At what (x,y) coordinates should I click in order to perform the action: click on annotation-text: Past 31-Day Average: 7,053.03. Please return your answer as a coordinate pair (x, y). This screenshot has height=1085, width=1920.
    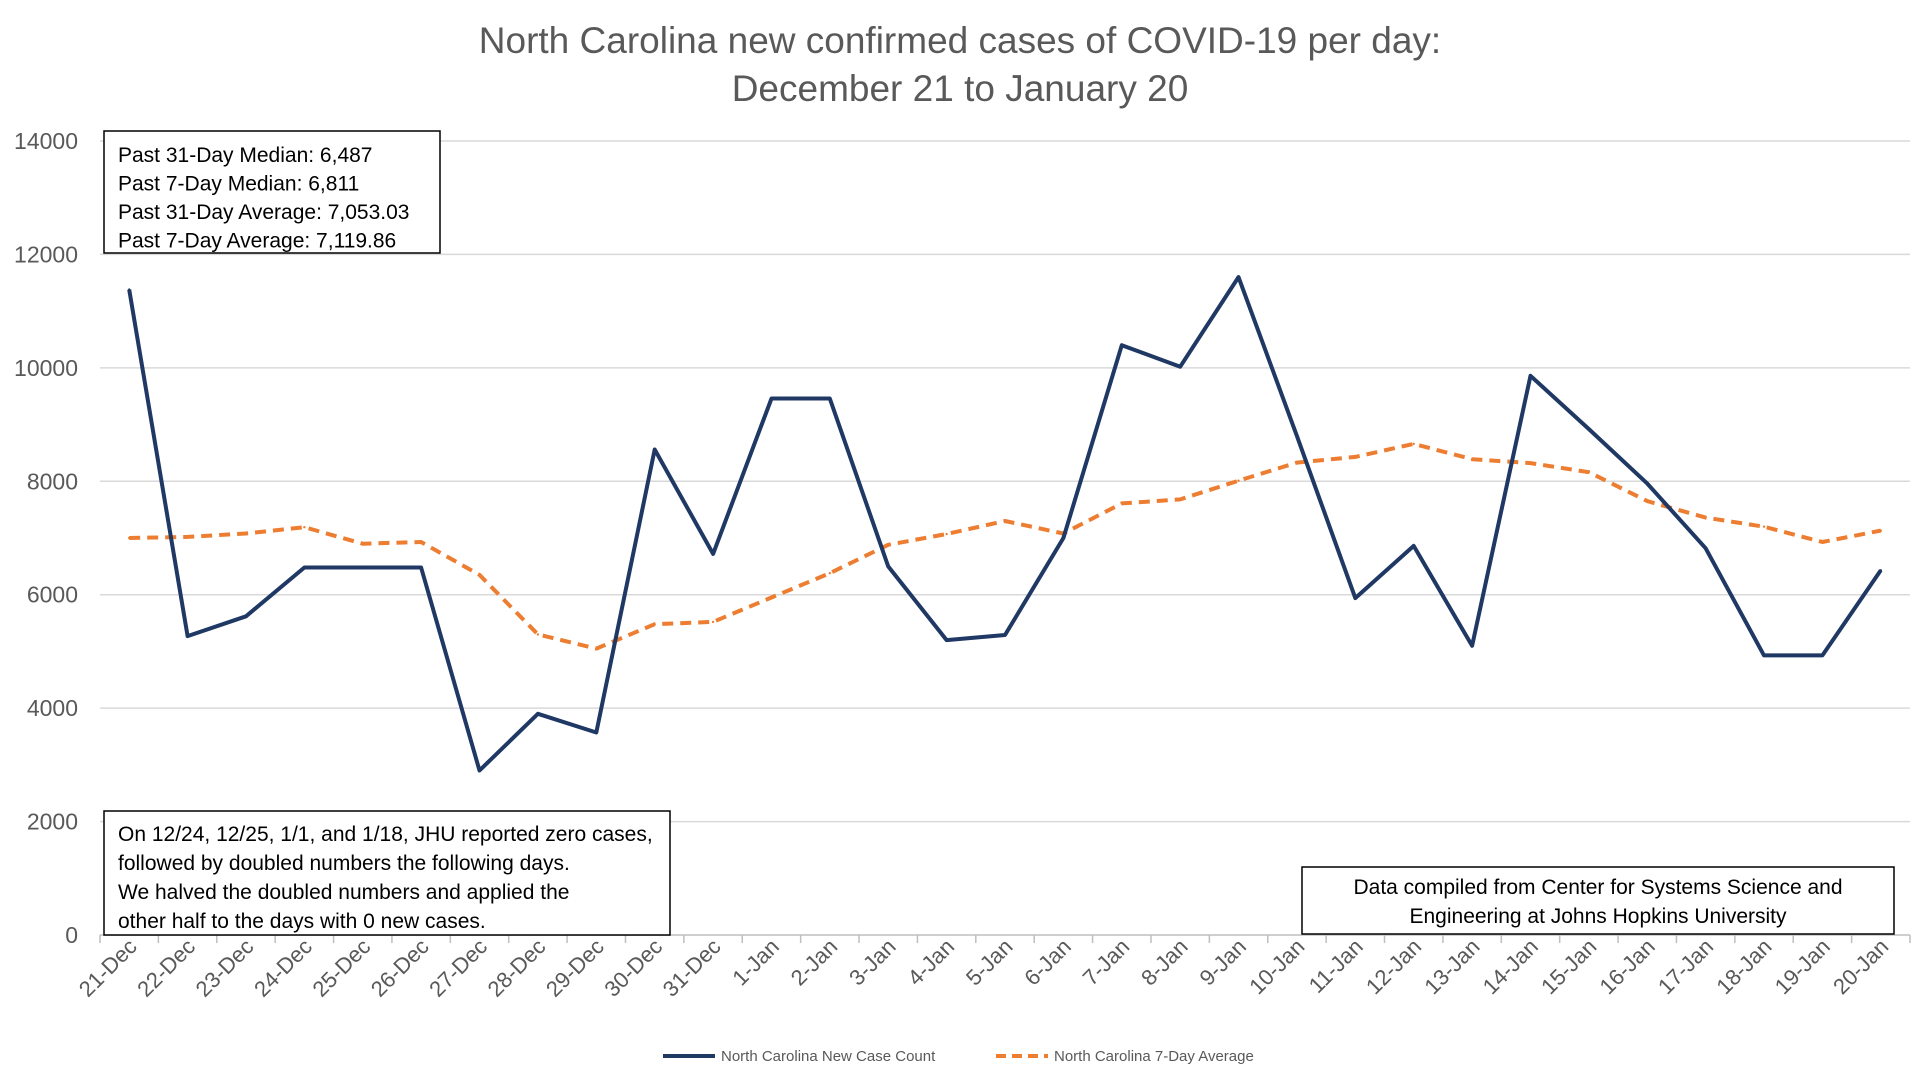
    Looking at the image, I should click on (263, 212).